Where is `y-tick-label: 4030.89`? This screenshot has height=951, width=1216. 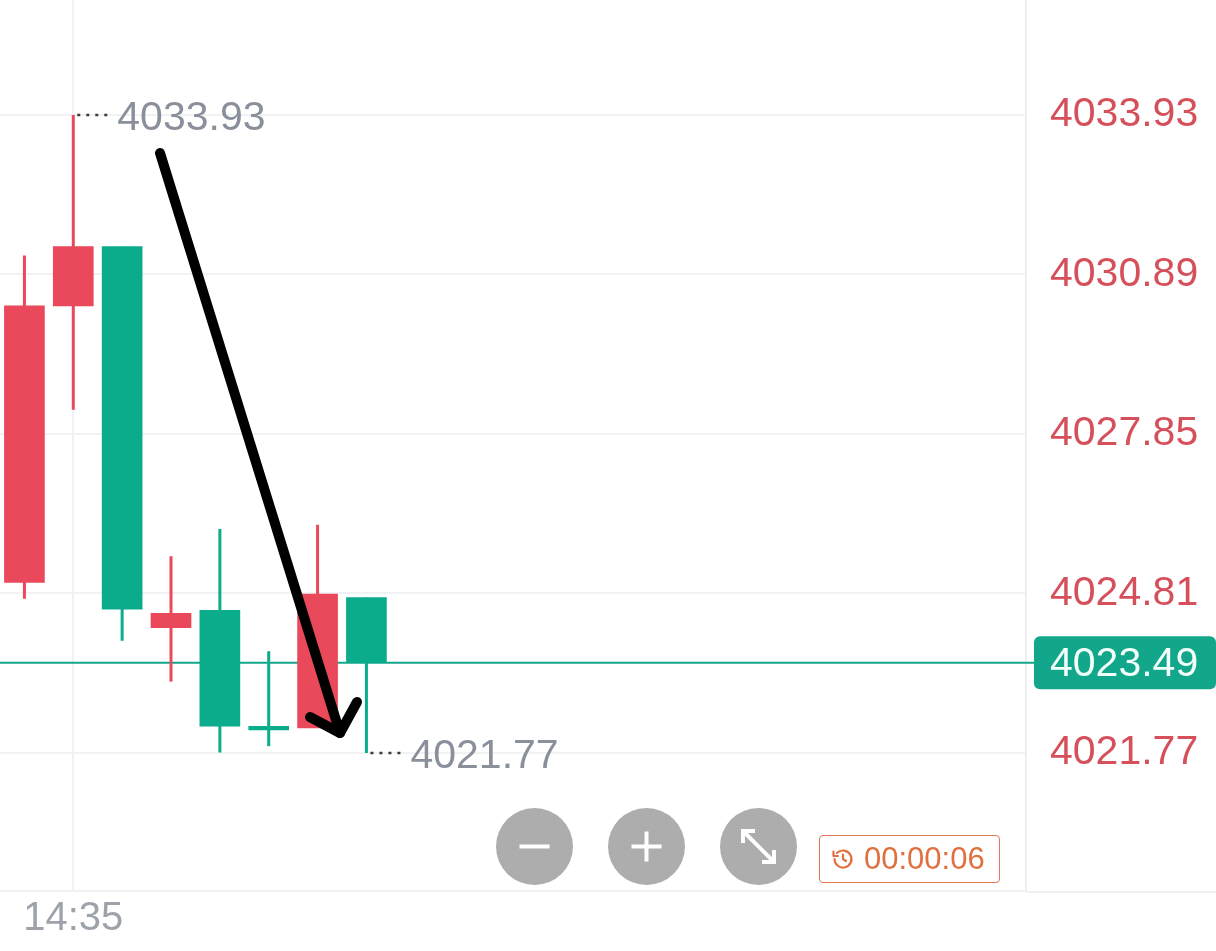 y-tick-label: 4030.89 is located at coordinates (1124, 271).